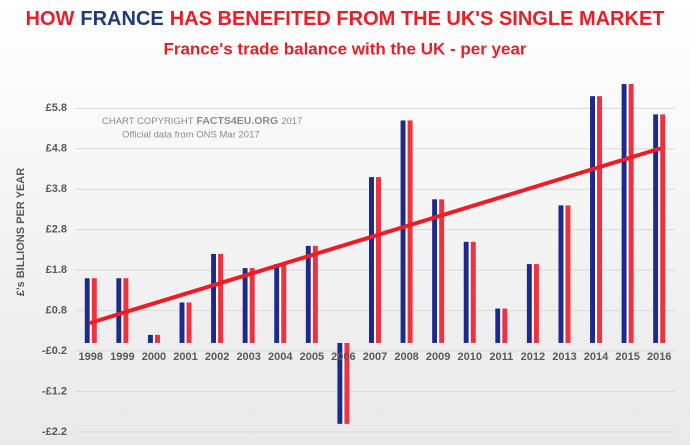 Image resolution: width=690 pixels, height=445 pixels. What do you see at coordinates (148, 121) in the screenshot?
I see `copyright-part: CHART COPYRIGHT` at bounding box center [148, 121].